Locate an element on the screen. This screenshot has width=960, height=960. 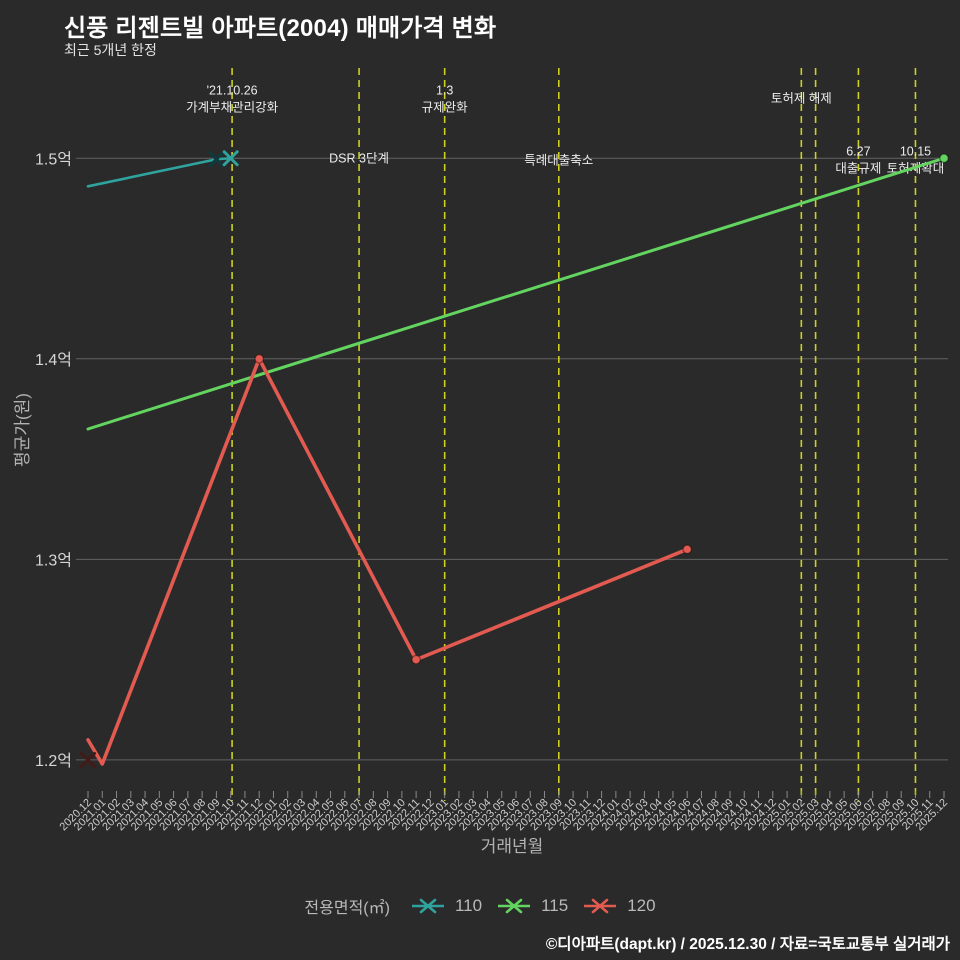
legend-entry-110: 110 is located at coordinates (446, 906).